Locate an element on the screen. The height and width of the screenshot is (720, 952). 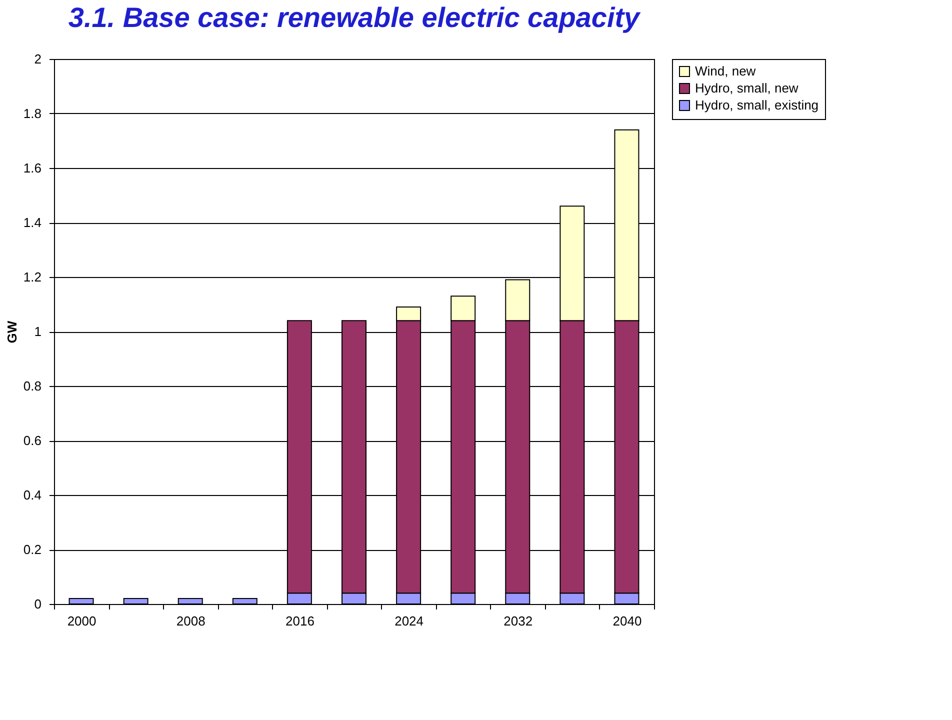
y-tick-label: 0 is located at coordinates (38, 604).